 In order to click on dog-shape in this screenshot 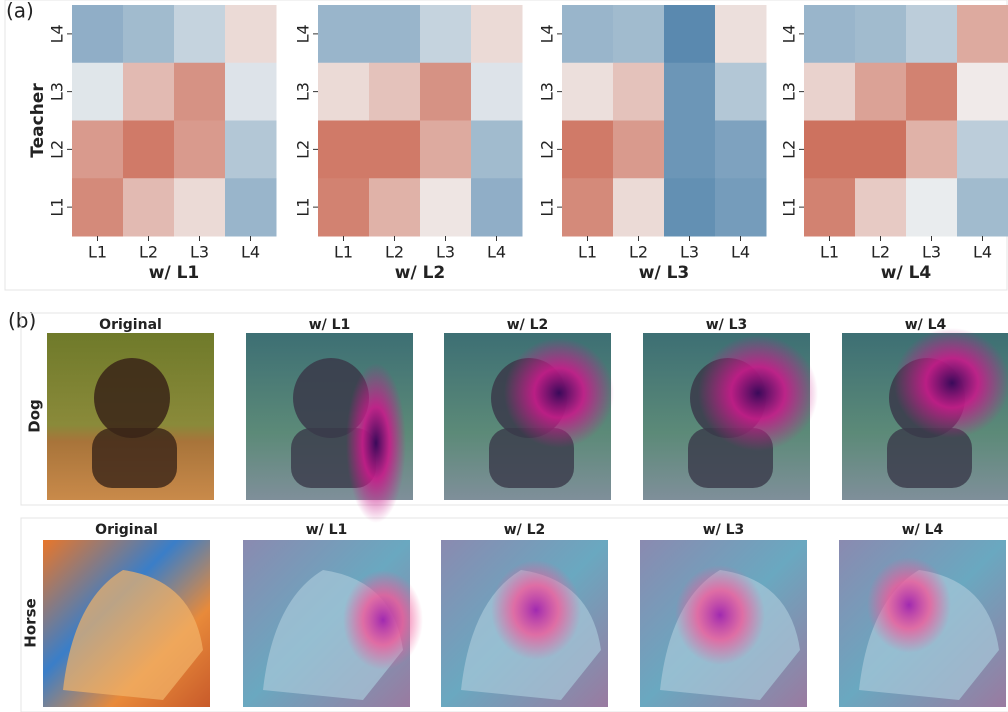, I will do `click(132, 398)`.